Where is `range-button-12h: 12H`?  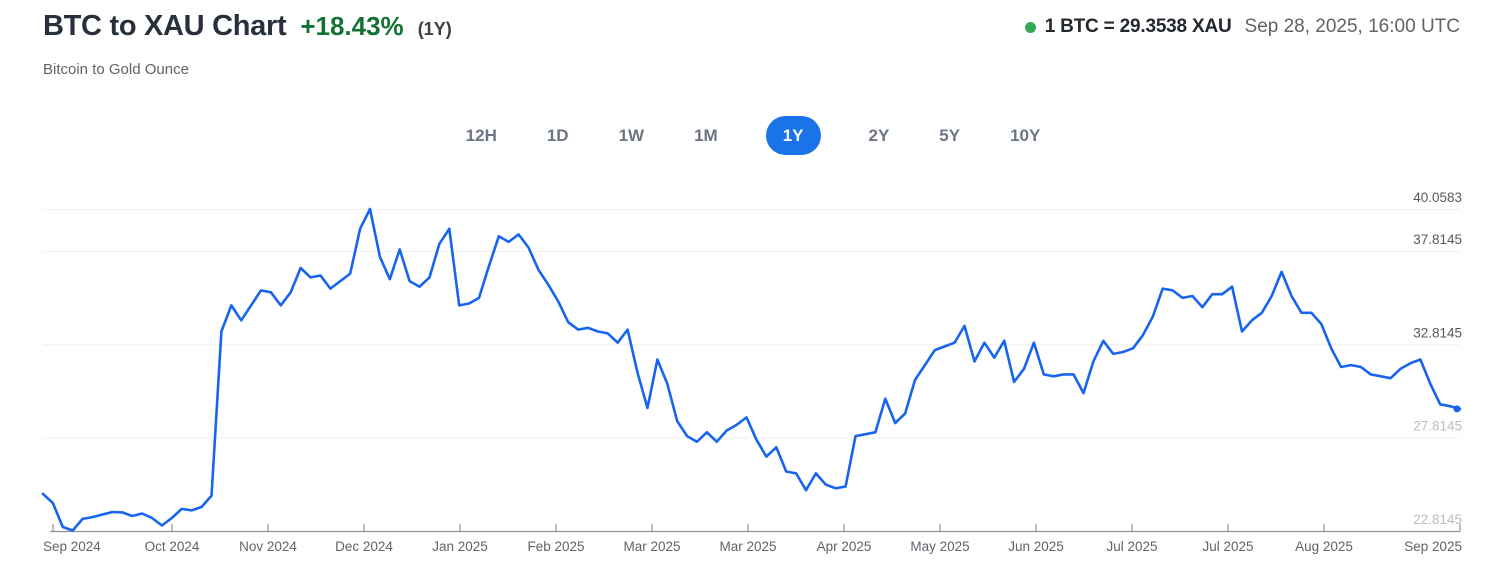
range-button-12h: 12H is located at coordinates (481, 135).